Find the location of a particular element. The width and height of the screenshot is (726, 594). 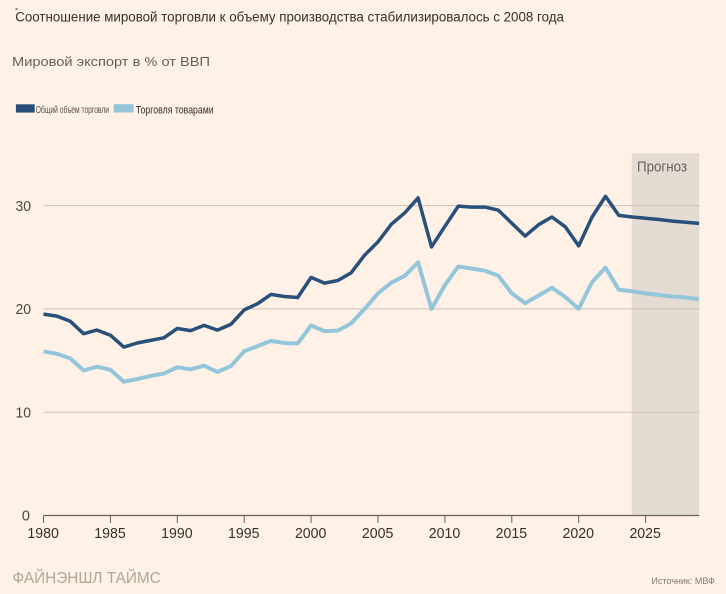

svg-text: 0 is located at coordinates (26, 517).